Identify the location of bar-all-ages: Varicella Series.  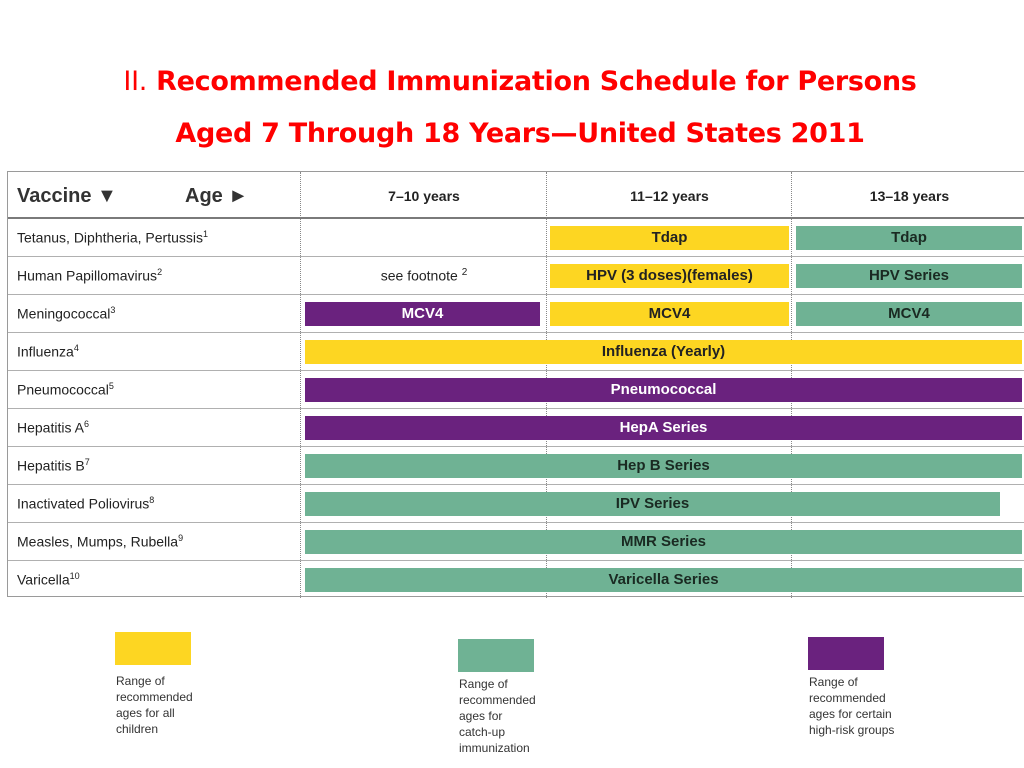
(663, 580).